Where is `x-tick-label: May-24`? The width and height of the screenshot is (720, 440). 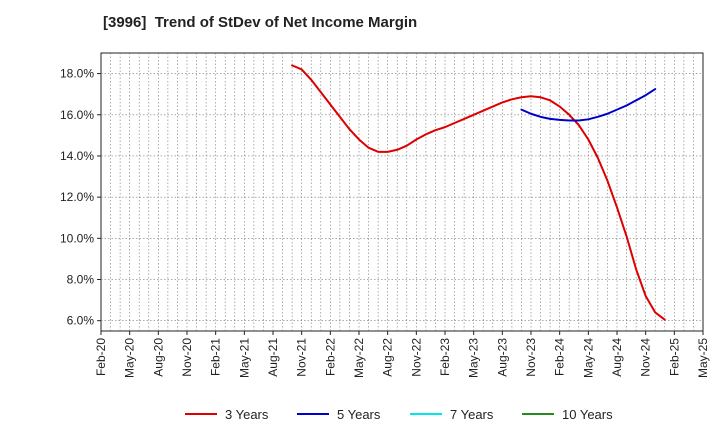
x-tick-label: May-24 is located at coordinates (588, 358).